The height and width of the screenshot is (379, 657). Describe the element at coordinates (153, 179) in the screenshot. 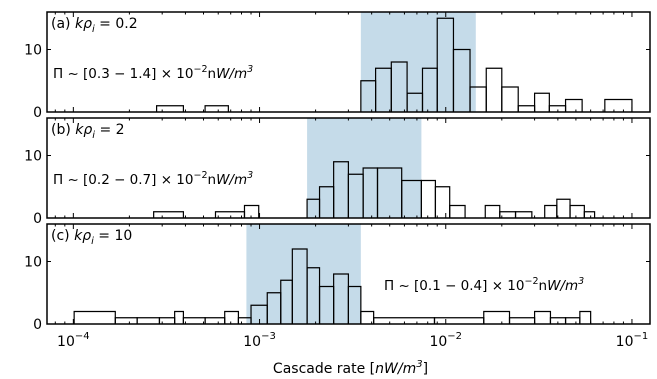

I see `cascade-rate-annotation: Π ~ [0.2 − 0.7] × 10−2nW/m3` at that location.